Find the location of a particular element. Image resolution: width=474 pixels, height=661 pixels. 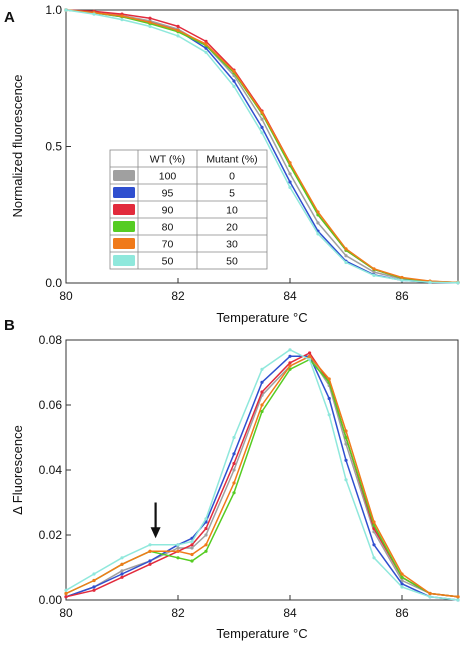

panel-b-x-axis-title: Temperature °C is located at coordinates (261, 633).